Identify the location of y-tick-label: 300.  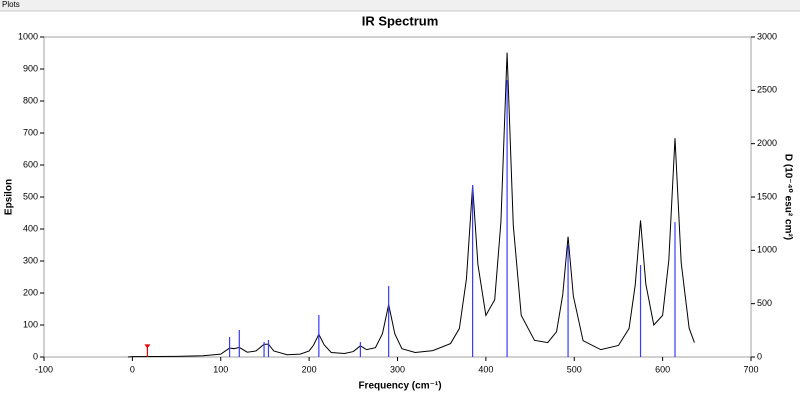
(30, 260).